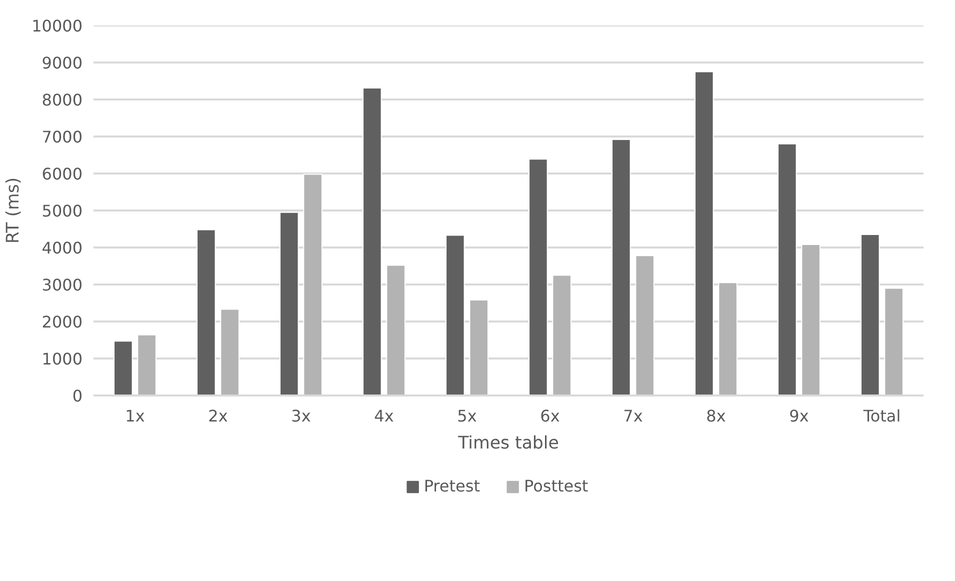 The height and width of the screenshot is (581, 955). What do you see at coordinates (135, 416) in the screenshot?
I see `x-tick-label: 1x` at bounding box center [135, 416].